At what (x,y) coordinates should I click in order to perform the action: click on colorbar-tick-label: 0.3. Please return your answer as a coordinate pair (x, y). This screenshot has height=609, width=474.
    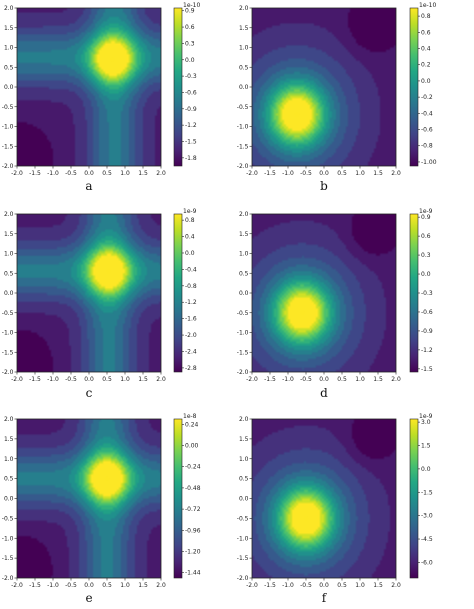
    Looking at the image, I should click on (426, 255).